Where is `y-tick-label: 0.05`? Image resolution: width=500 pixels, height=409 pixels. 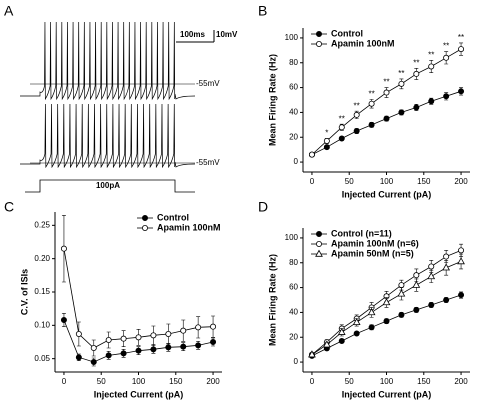
y-tick-label: 0.05 is located at coordinates (42, 358).